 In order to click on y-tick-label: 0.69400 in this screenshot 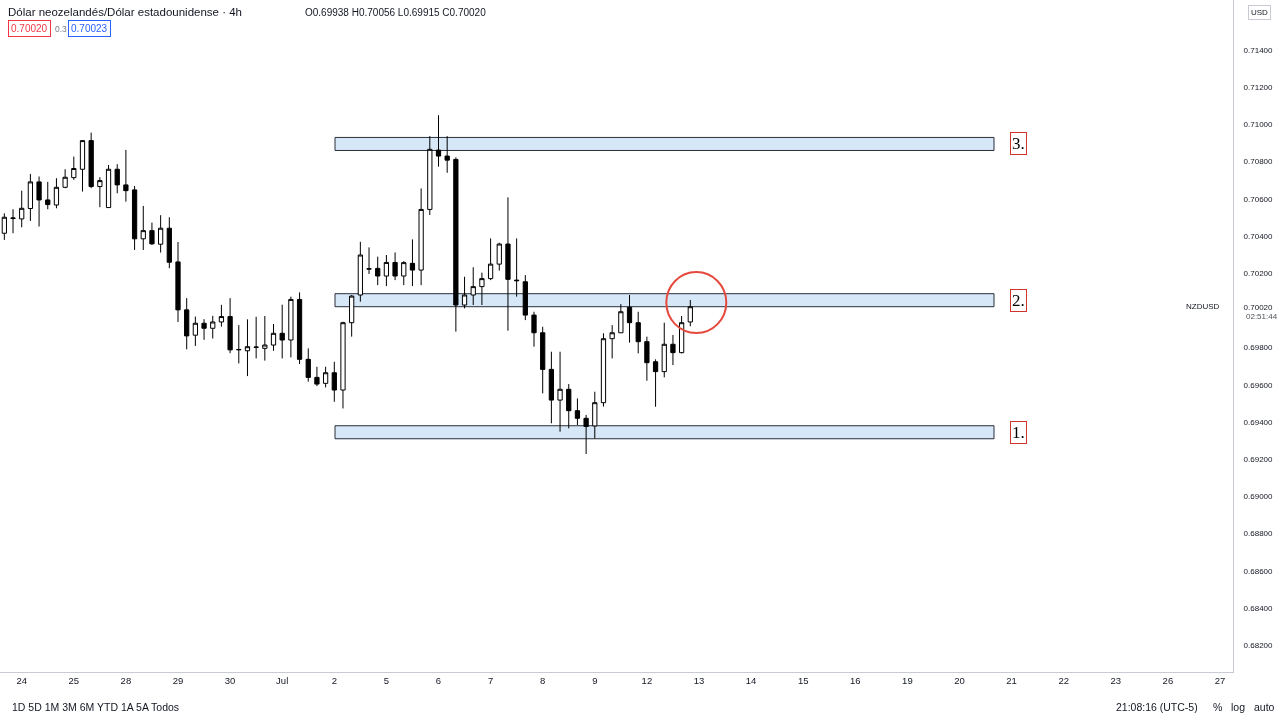, I will do `click(1258, 422)`.